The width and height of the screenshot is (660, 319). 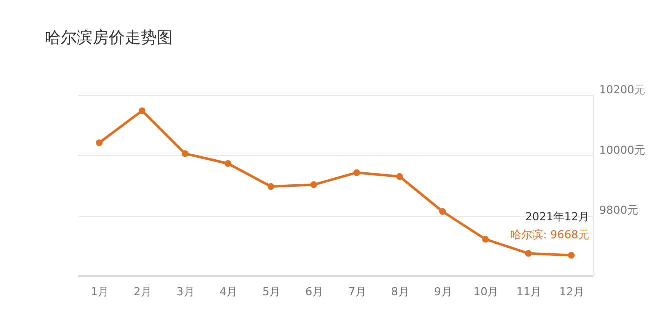 What do you see at coordinates (529, 292) in the screenshot?
I see `x-tick-label: 11月` at bounding box center [529, 292].